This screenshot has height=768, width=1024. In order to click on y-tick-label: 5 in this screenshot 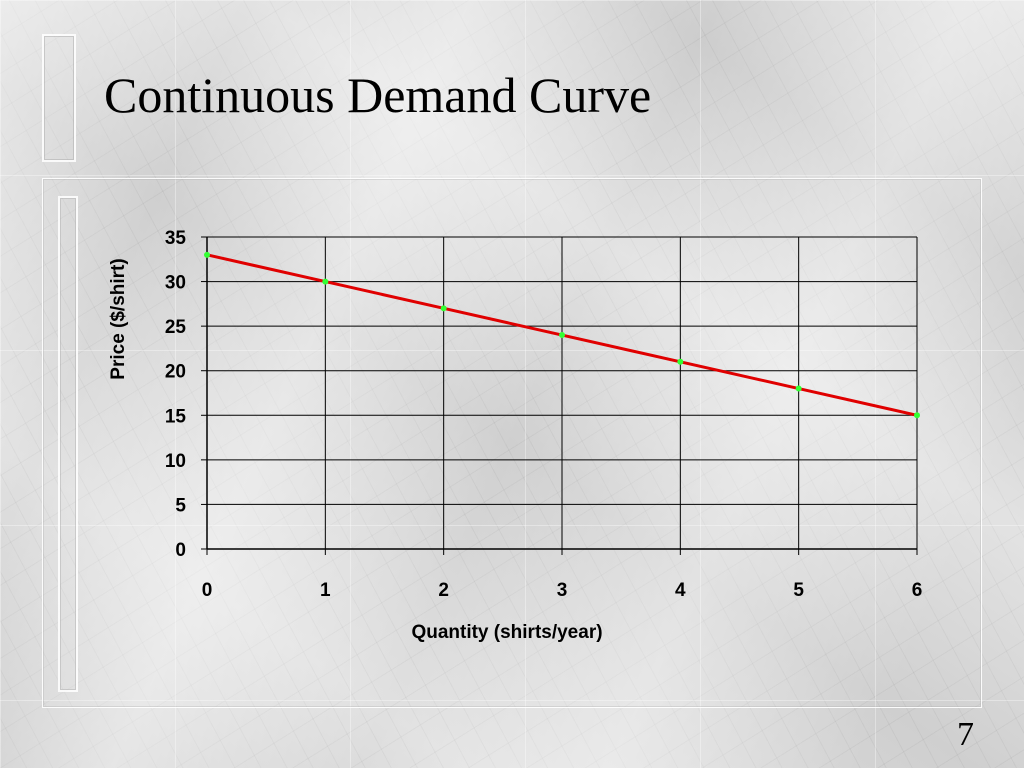, I will do `click(180, 505)`.